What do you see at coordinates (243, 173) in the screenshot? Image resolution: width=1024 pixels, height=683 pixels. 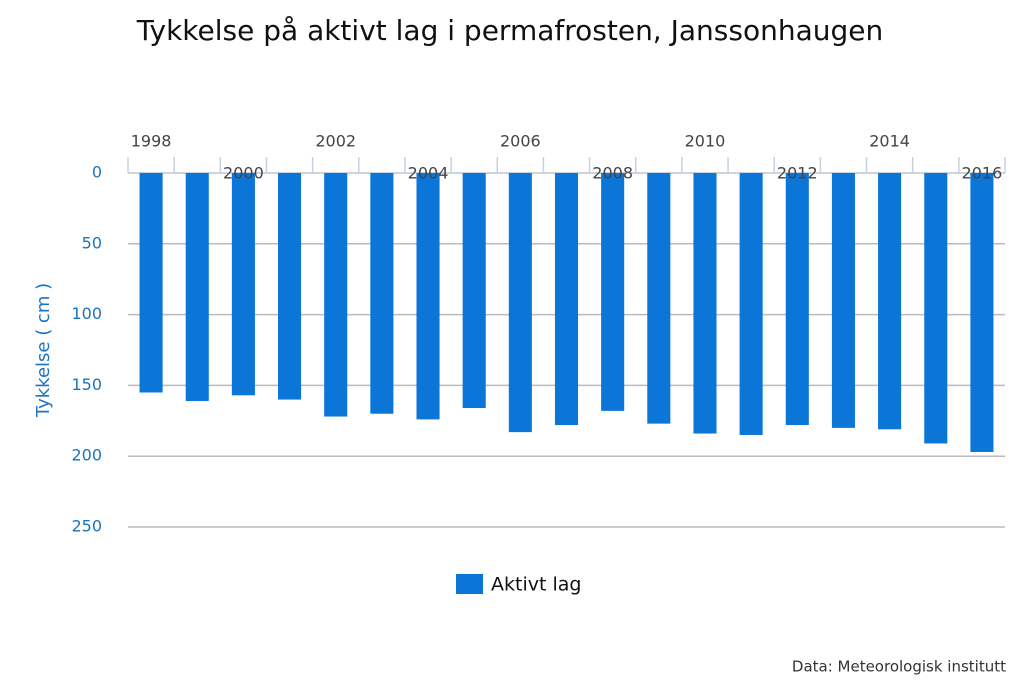 I see `x-tick-label: 2000` at bounding box center [243, 173].